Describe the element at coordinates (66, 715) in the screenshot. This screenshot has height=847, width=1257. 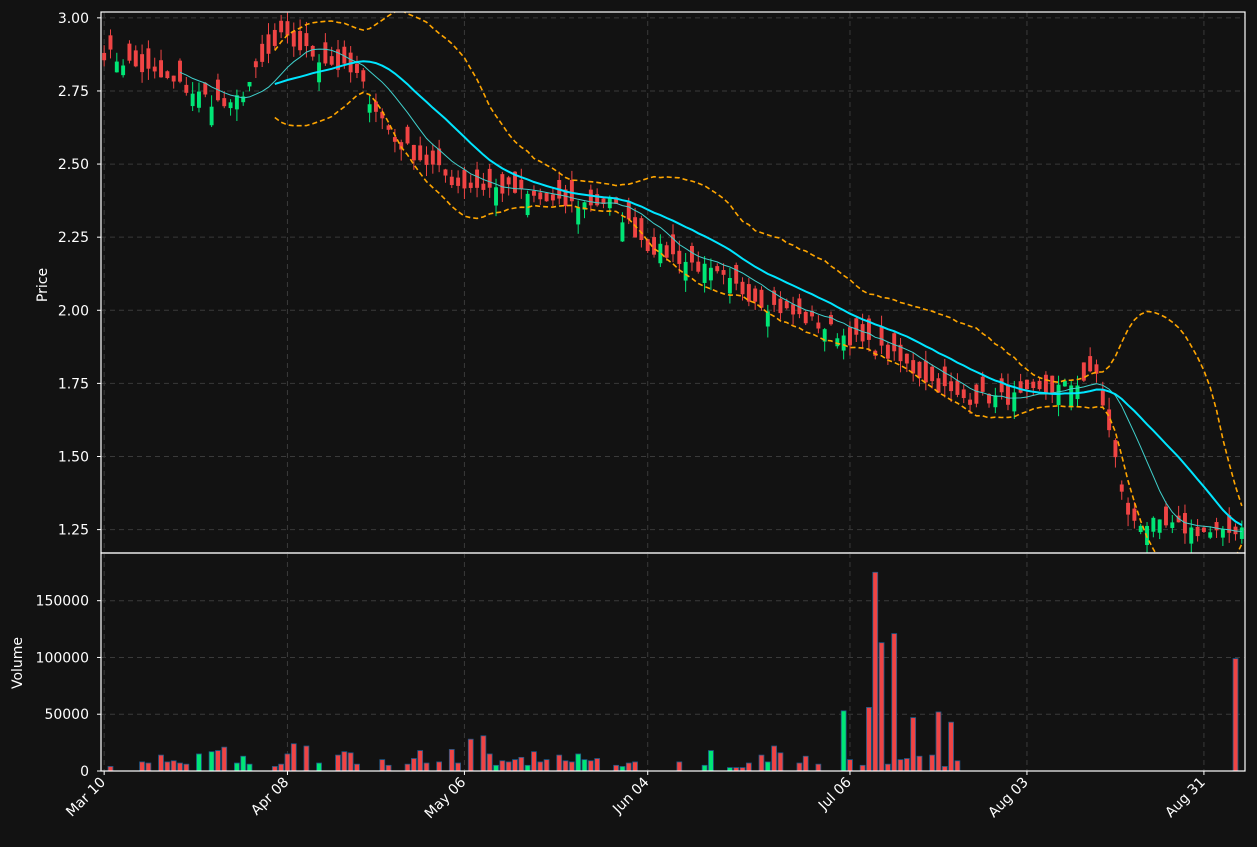
I see `volume-tick-label: 50000` at that location.